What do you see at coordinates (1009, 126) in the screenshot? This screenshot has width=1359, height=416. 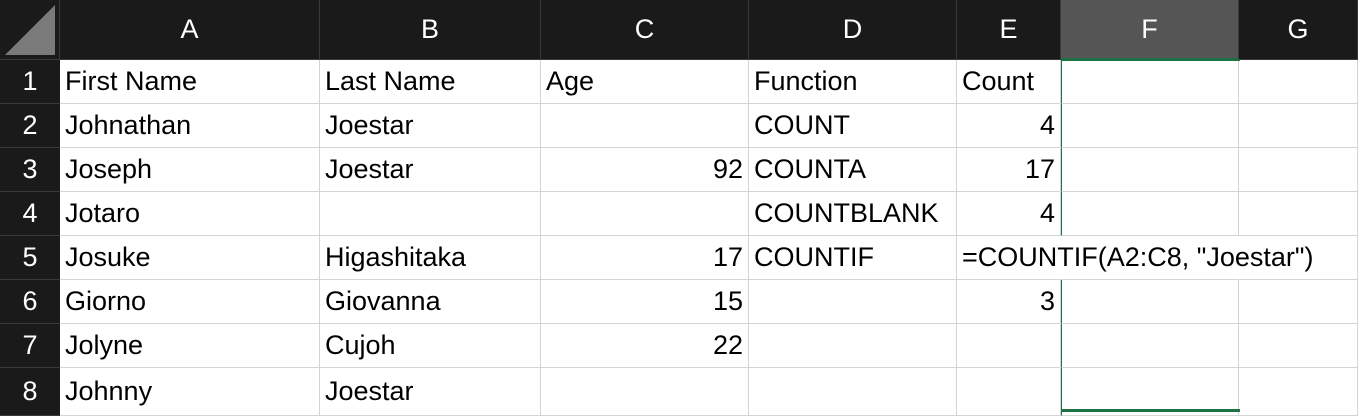 I see `cell-e2: 4` at bounding box center [1009, 126].